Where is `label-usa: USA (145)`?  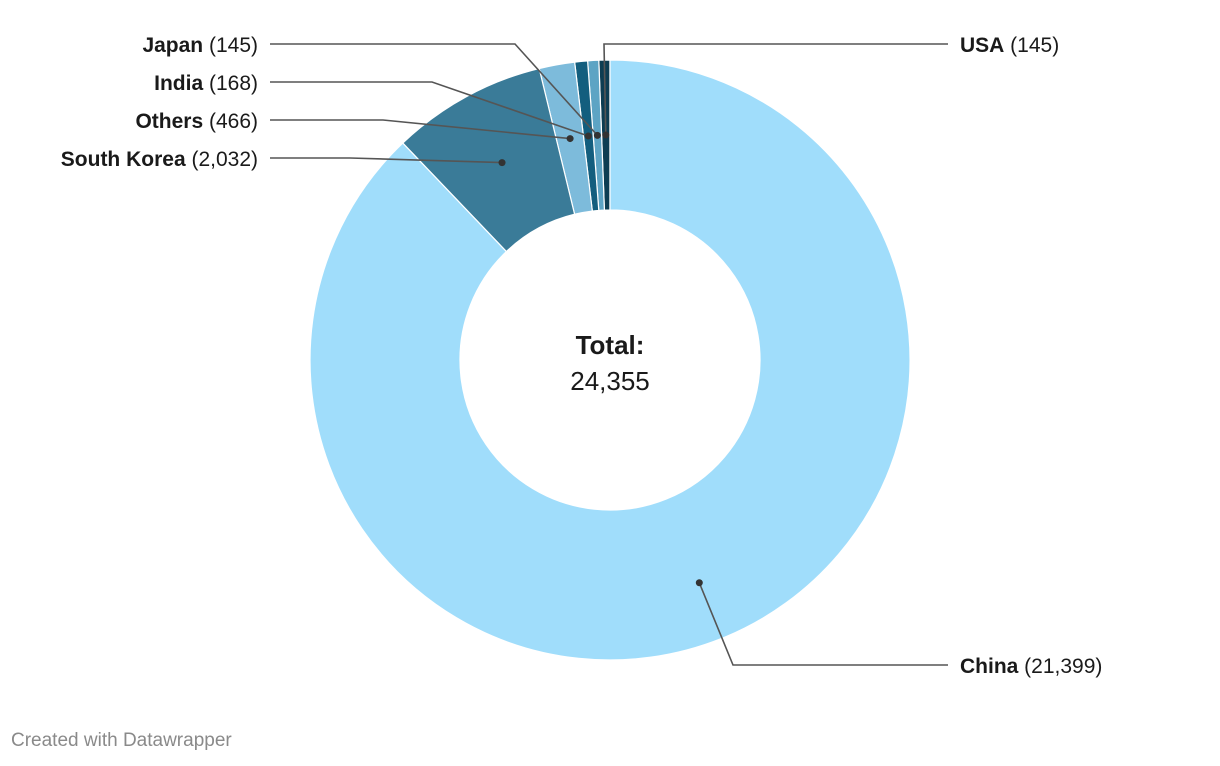
label-usa: USA (145) is located at coordinates (1009, 45).